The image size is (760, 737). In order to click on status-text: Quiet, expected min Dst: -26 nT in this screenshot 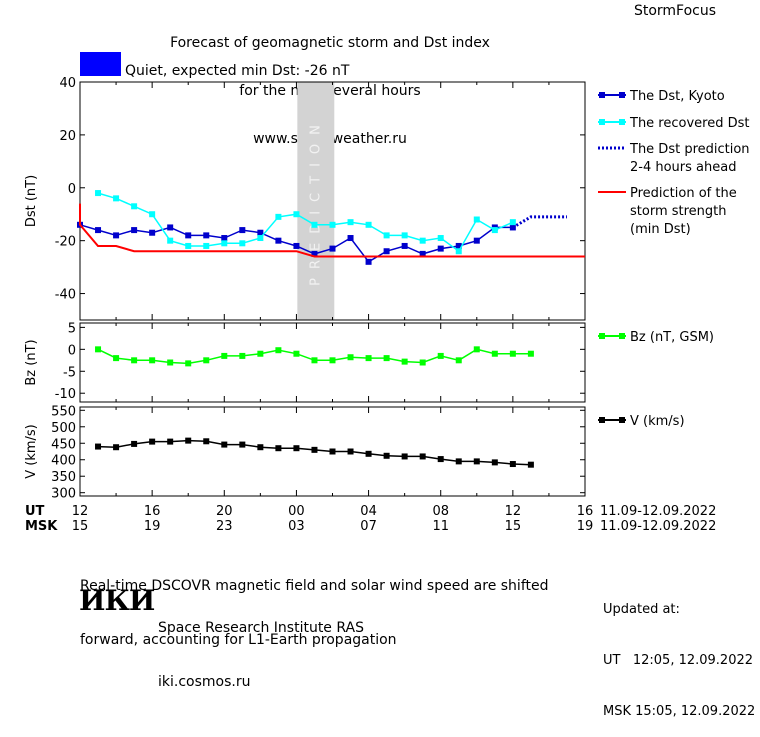, I will do `click(237, 71)`.